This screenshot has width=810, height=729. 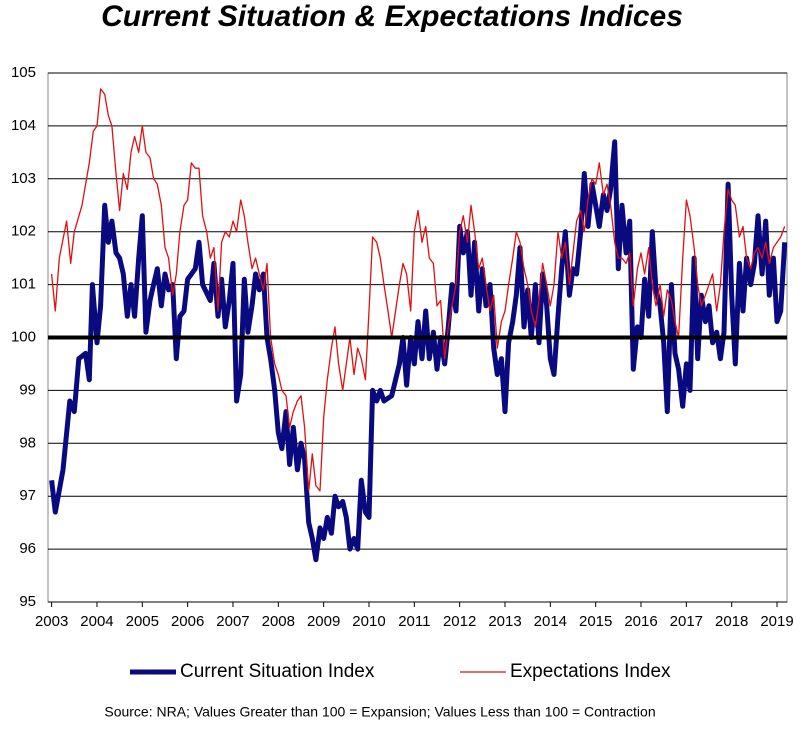 What do you see at coordinates (550, 621) in the screenshot?
I see `x-tick-label: 2014` at bounding box center [550, 621].